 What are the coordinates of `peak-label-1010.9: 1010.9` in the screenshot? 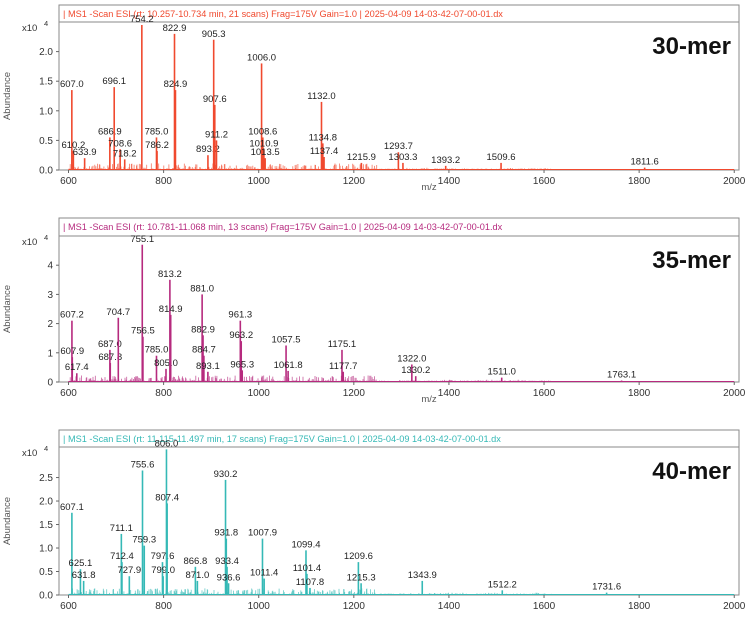 It's located at (263, 143).